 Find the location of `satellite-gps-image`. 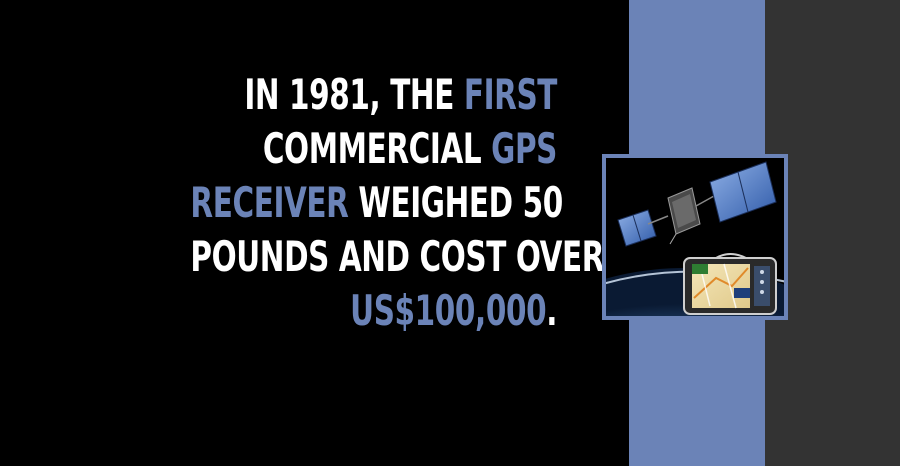

satellite-gps-image is located at coordinates (695, 237).